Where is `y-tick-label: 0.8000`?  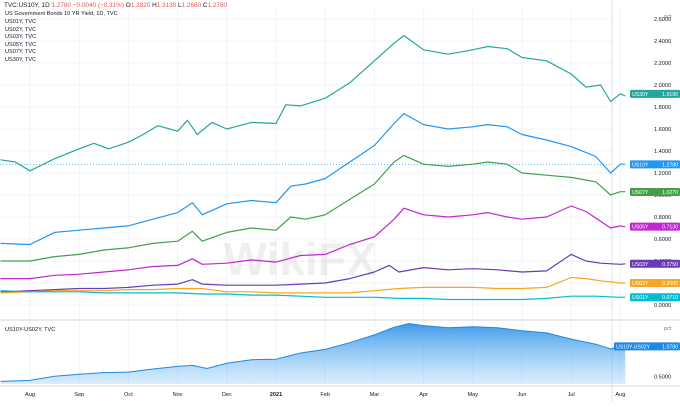
y-tick-label: 0.8000 is located at coordinates (662, 218).